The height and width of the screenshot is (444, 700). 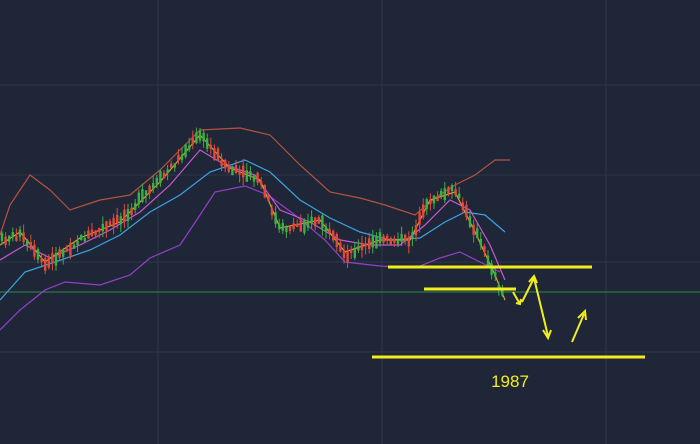 What do you see at coordinates (549, 308) in the screenshot?
I see `projection-arrows` at bounding box center [549, 308].